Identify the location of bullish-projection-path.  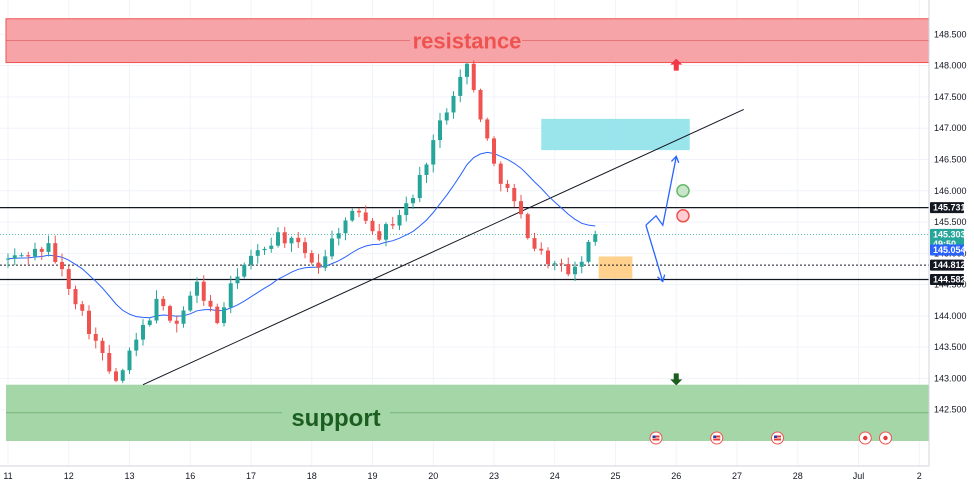
(661, 191).